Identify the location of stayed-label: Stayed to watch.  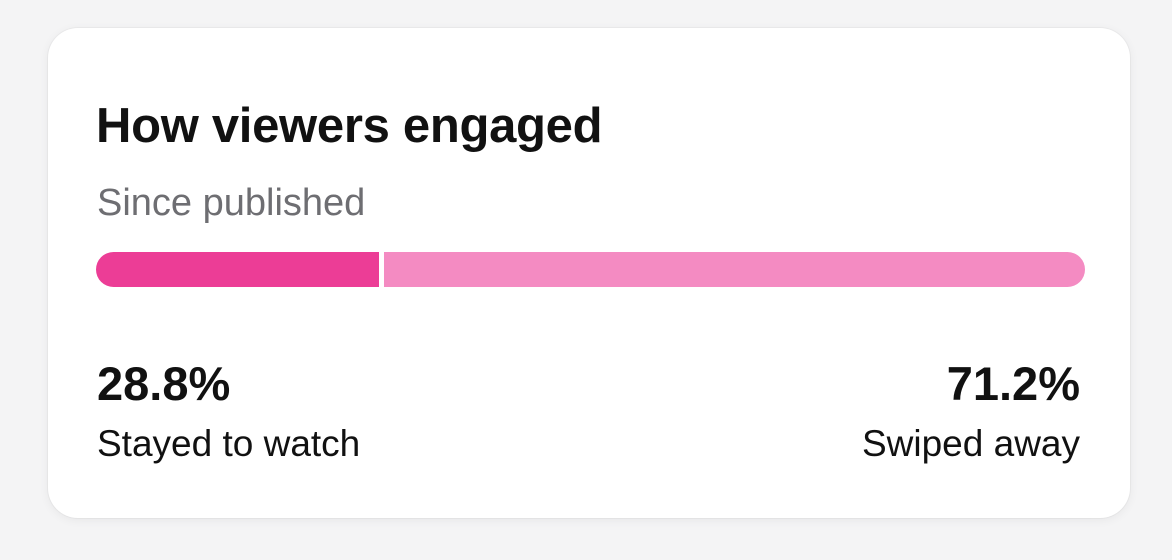
(229, 443).